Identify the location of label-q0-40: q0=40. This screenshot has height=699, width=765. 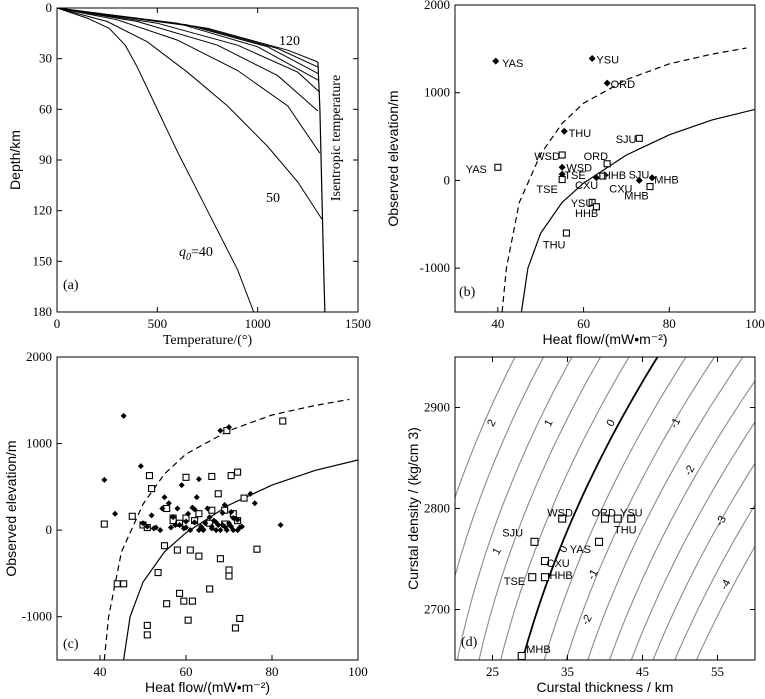
(196, 254).